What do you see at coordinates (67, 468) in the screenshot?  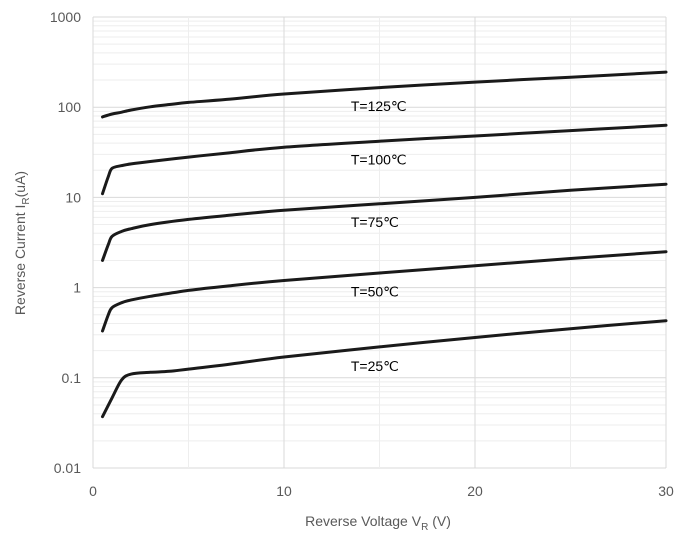 I see `y-tick-label: 0.01` at bounding box center [67, 468].